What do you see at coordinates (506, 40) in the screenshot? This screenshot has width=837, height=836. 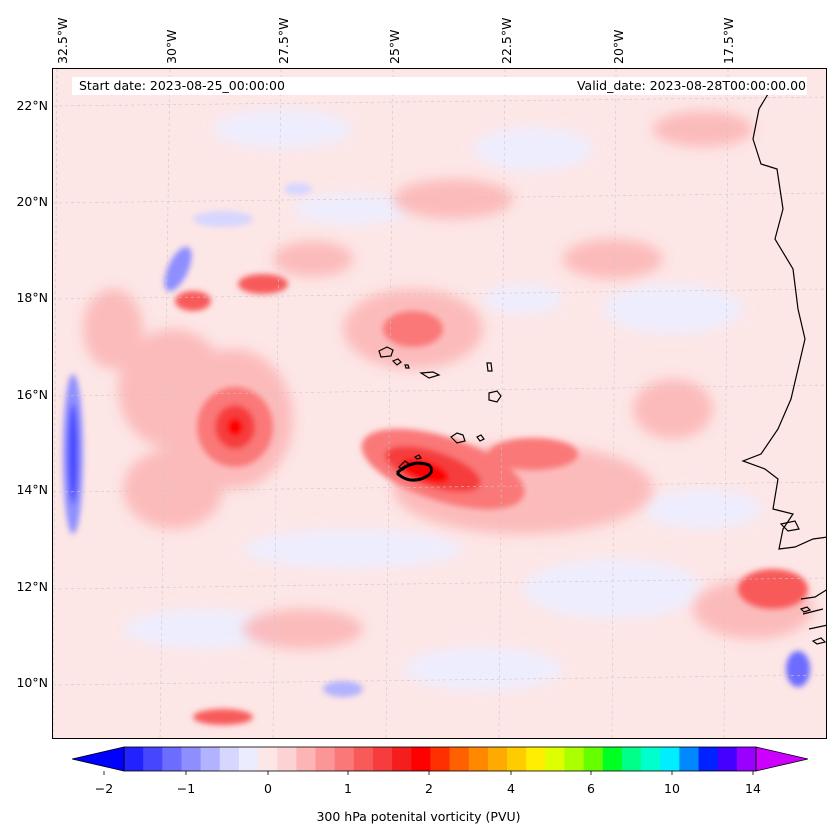 I see `lon-label: 22.5°W` at bounding box center [506, 40].